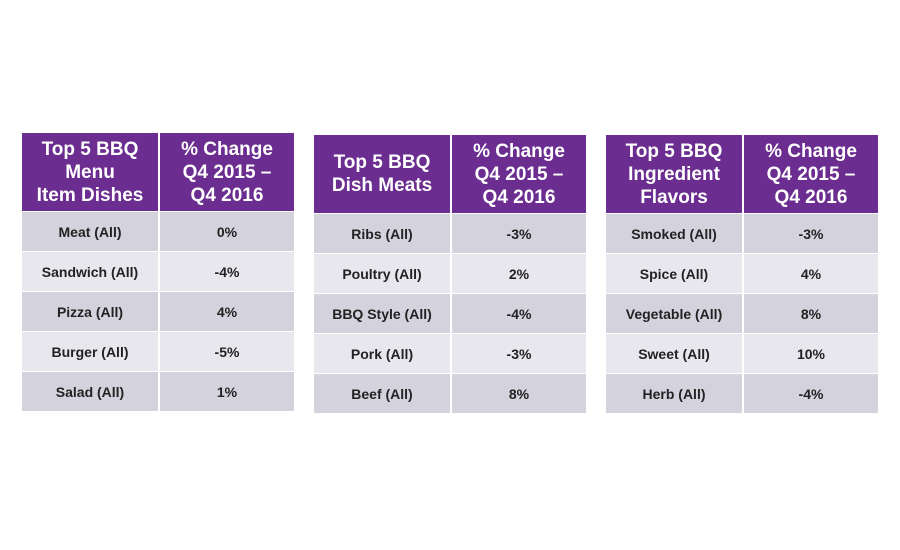 The image size is (900, 550). I want to click on change-cell: 1%, so click(226, 391).